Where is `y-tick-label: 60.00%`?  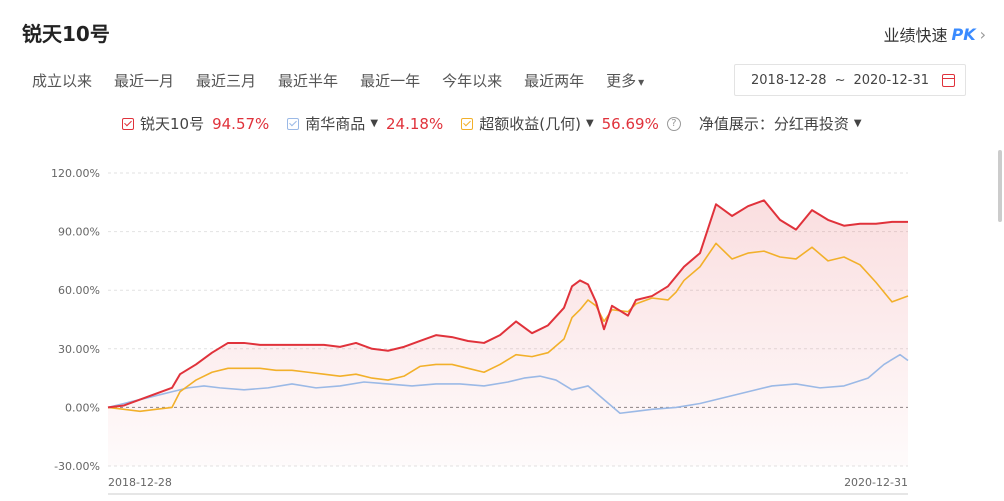 y-tick-label: 60.00% is located at coordinates (79, 290).